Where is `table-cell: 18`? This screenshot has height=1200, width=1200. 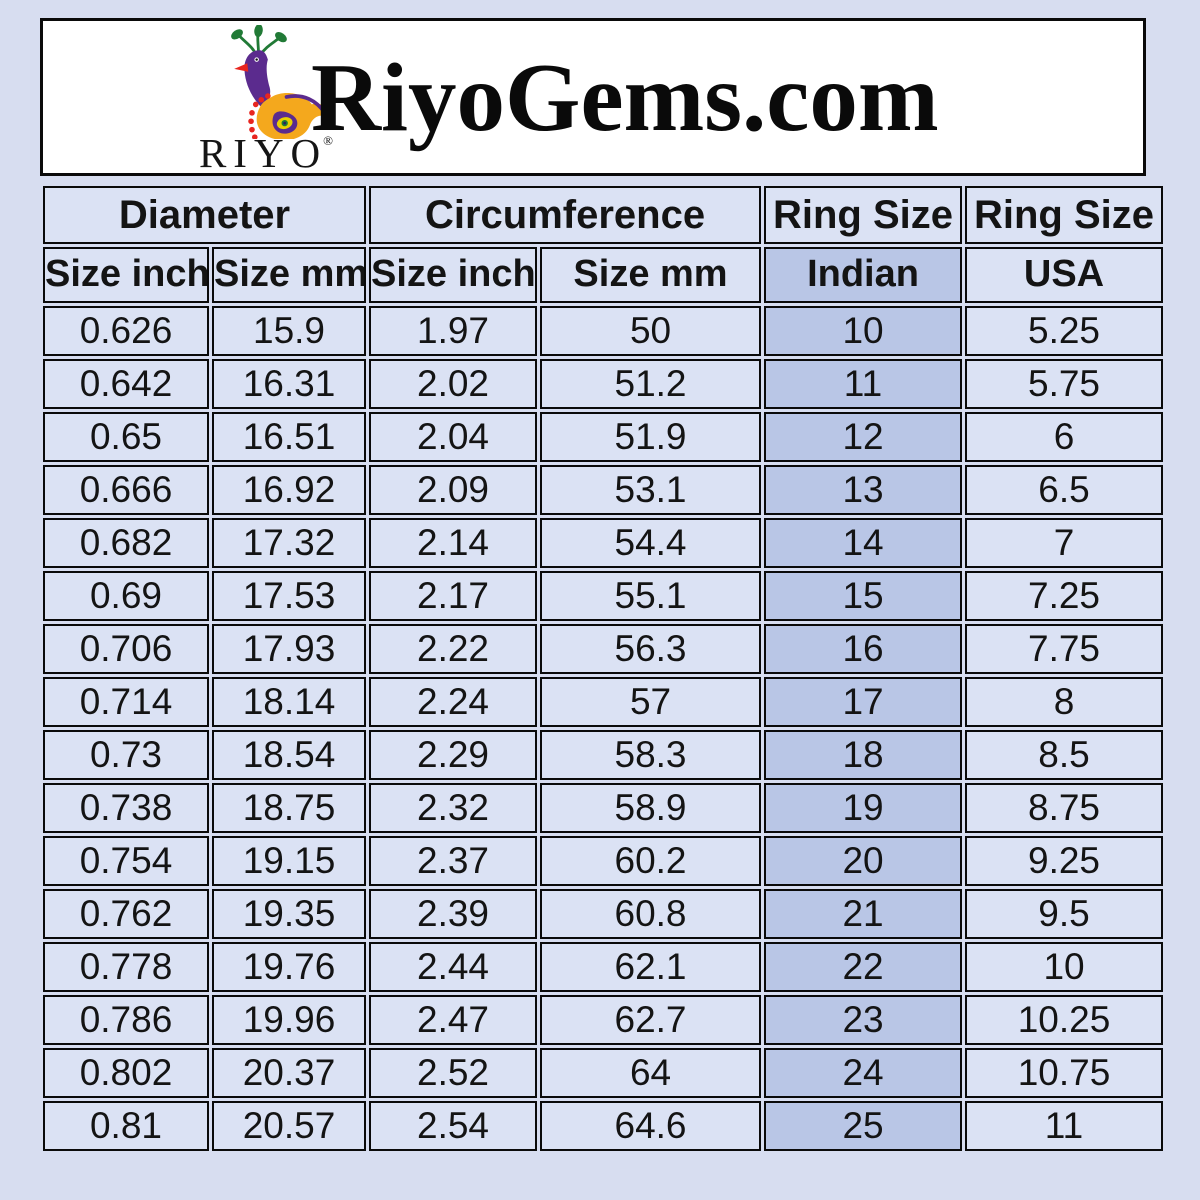
table-cell: 18 is located at coordinates (863, 755).